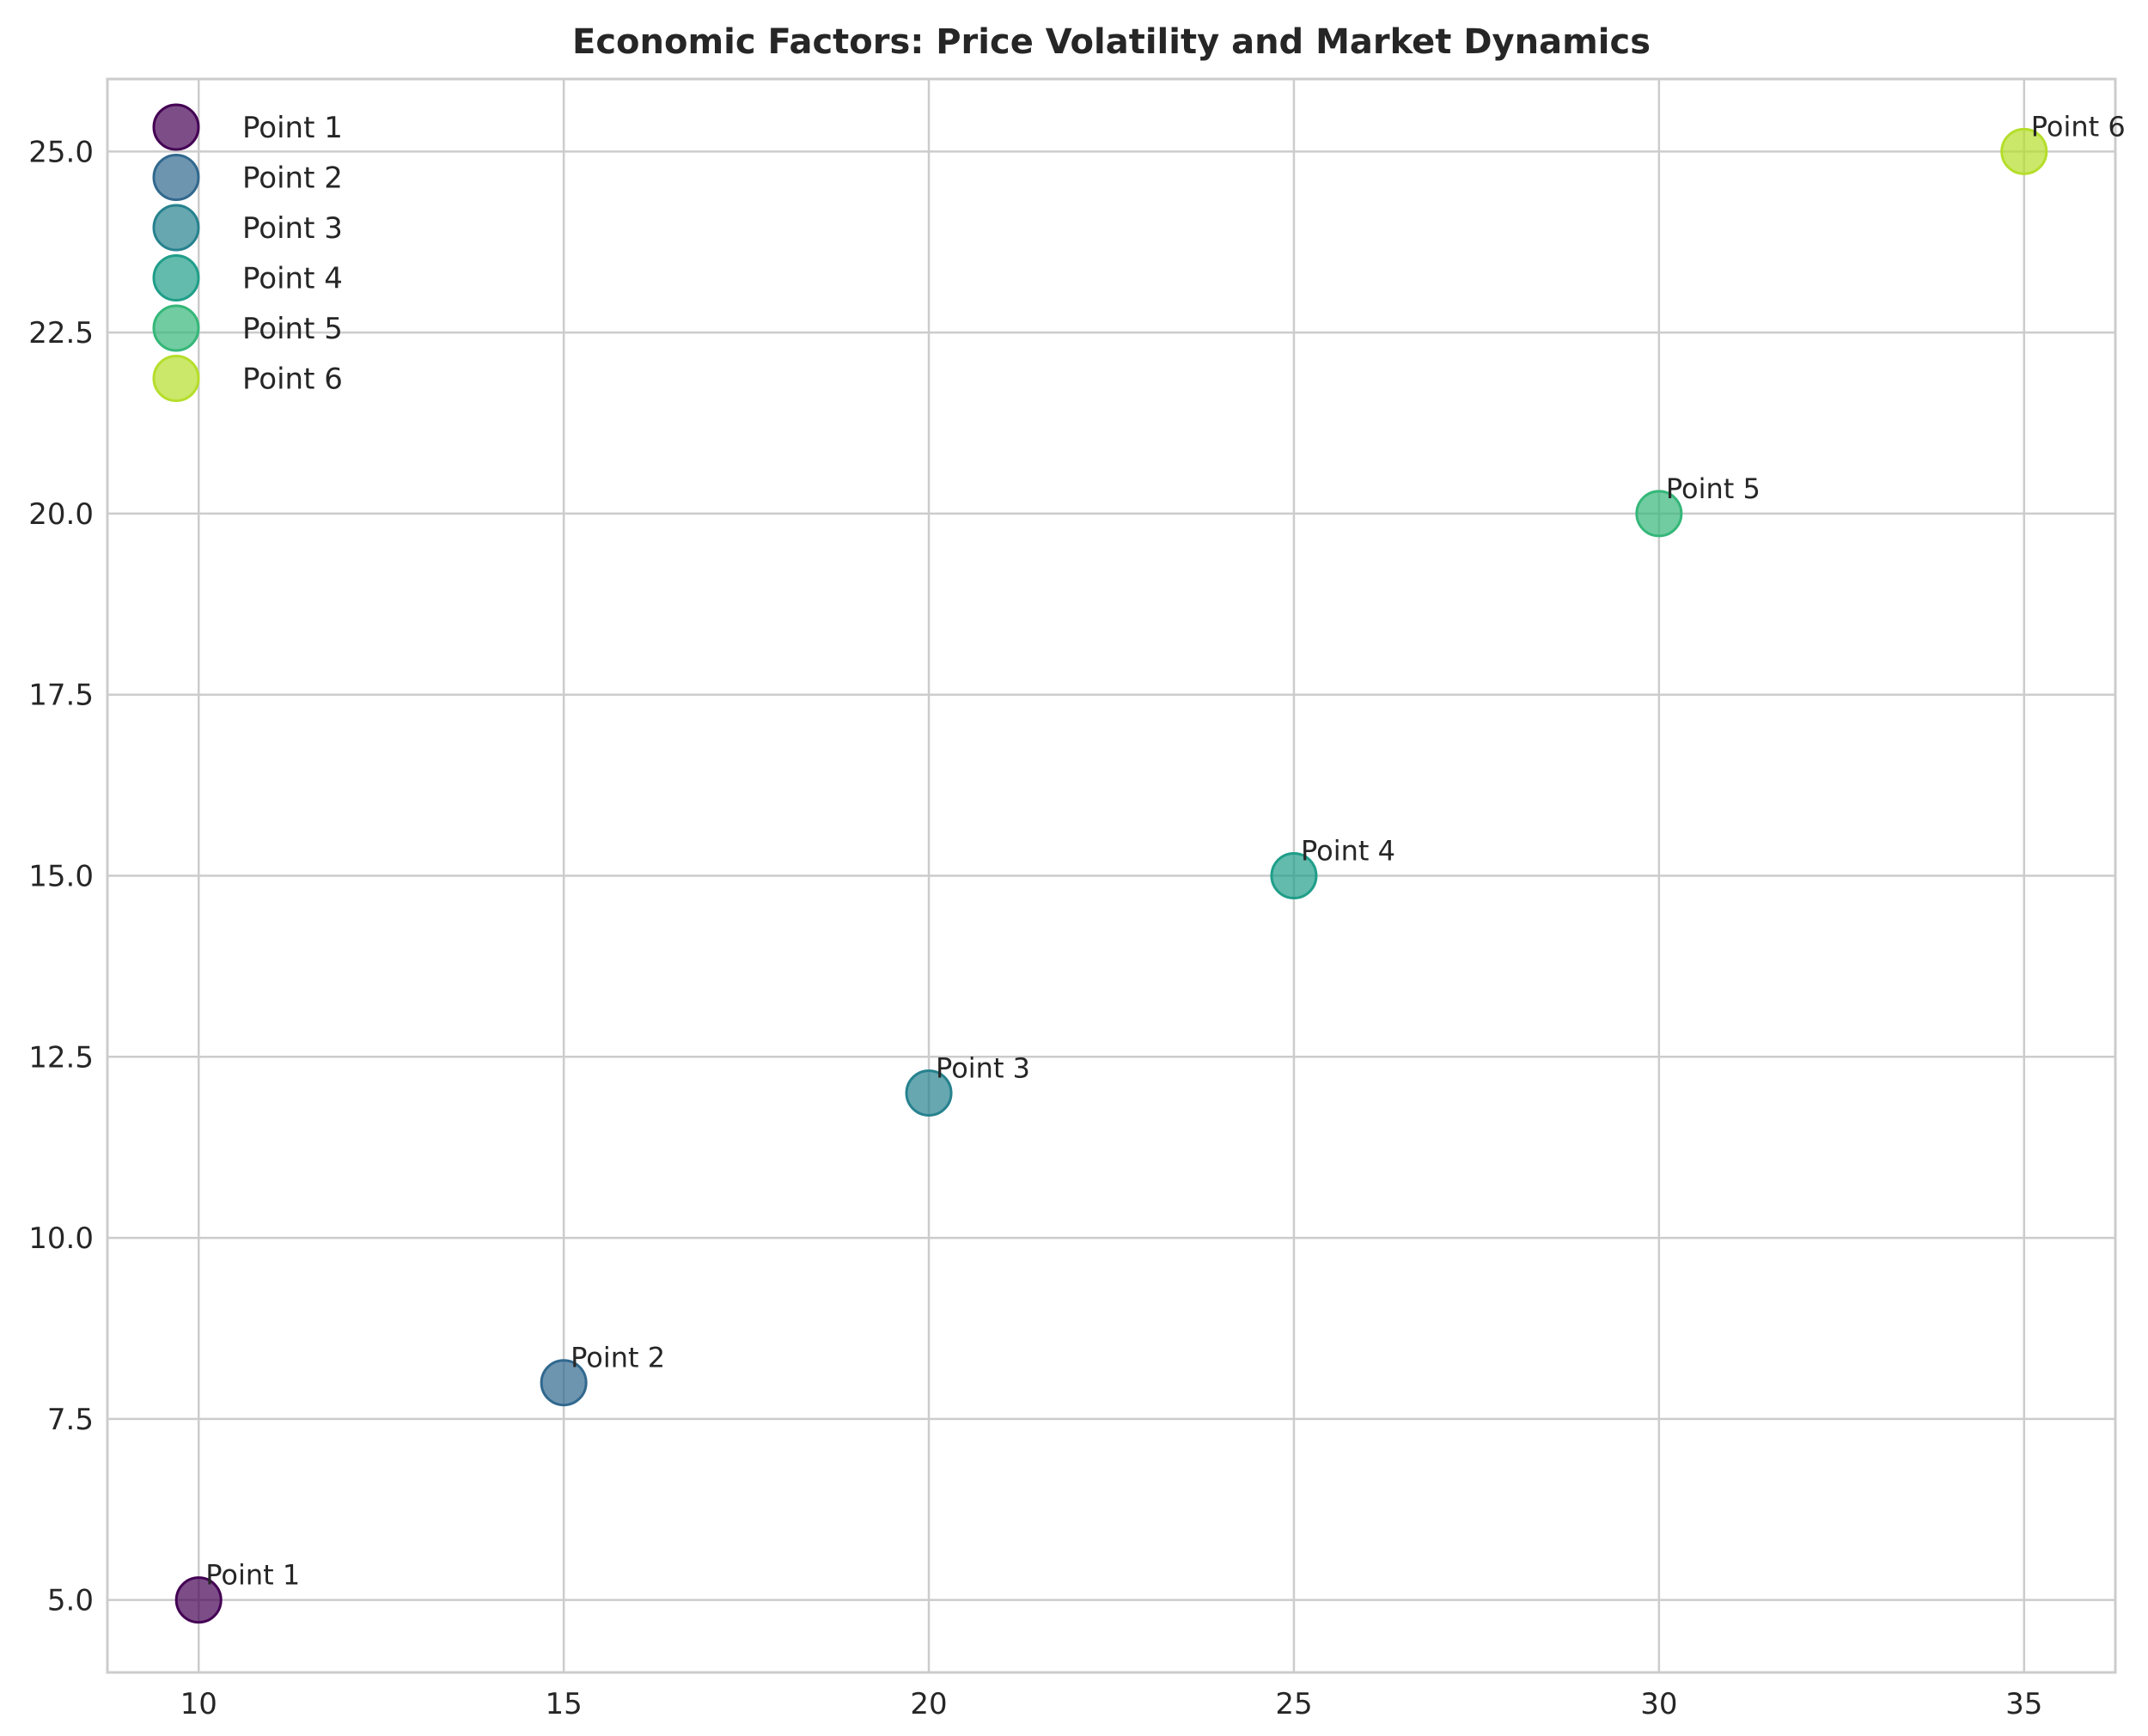 The image size is (2148, 1736). What do you see at coordinates (292, 329) in the screenshot?
I see `legend-entry: Point 5` at bounding box center [292, 329].